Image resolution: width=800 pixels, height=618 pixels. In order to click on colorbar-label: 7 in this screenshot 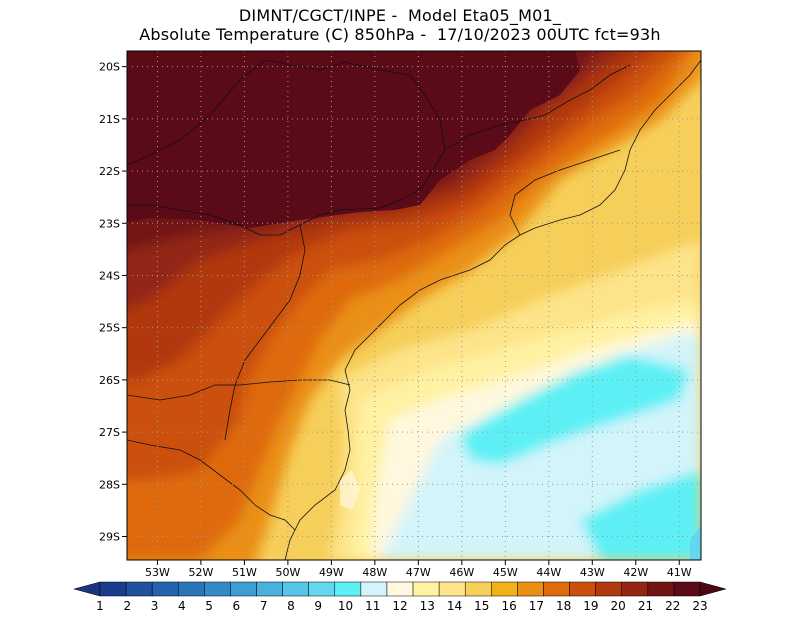, I will do `click(264, 606)`.